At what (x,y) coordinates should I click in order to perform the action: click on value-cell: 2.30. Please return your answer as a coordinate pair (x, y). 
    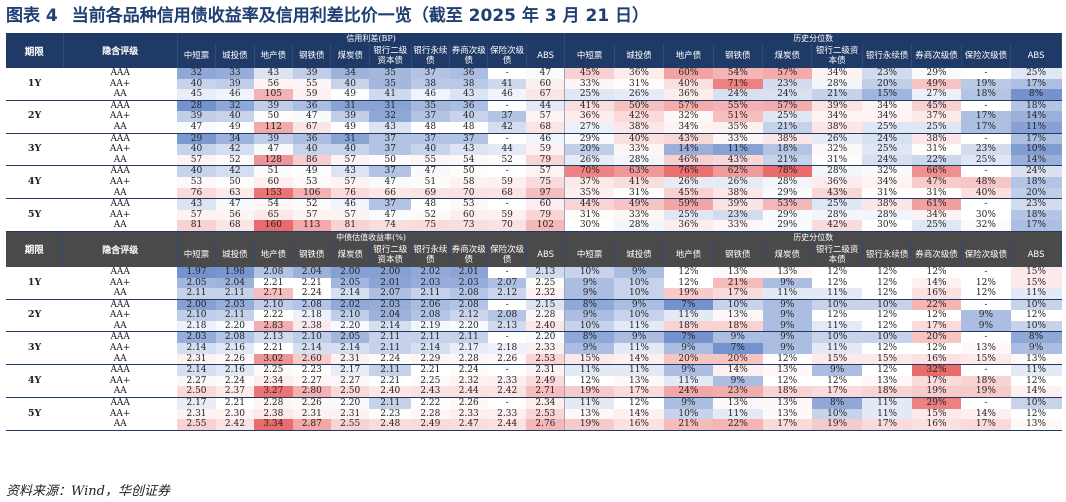
    Looking at the image, I should click on (235, 414).